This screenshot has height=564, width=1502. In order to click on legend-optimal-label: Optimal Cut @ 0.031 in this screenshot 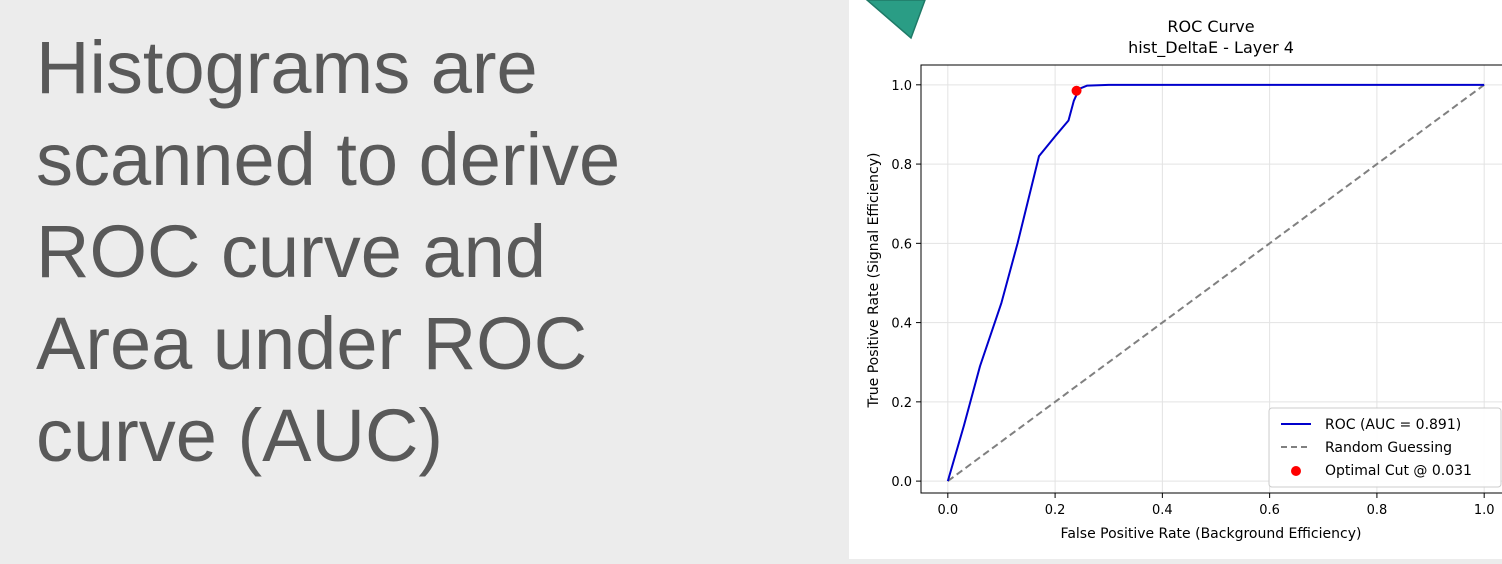, I will do `click(1398, 471)`.